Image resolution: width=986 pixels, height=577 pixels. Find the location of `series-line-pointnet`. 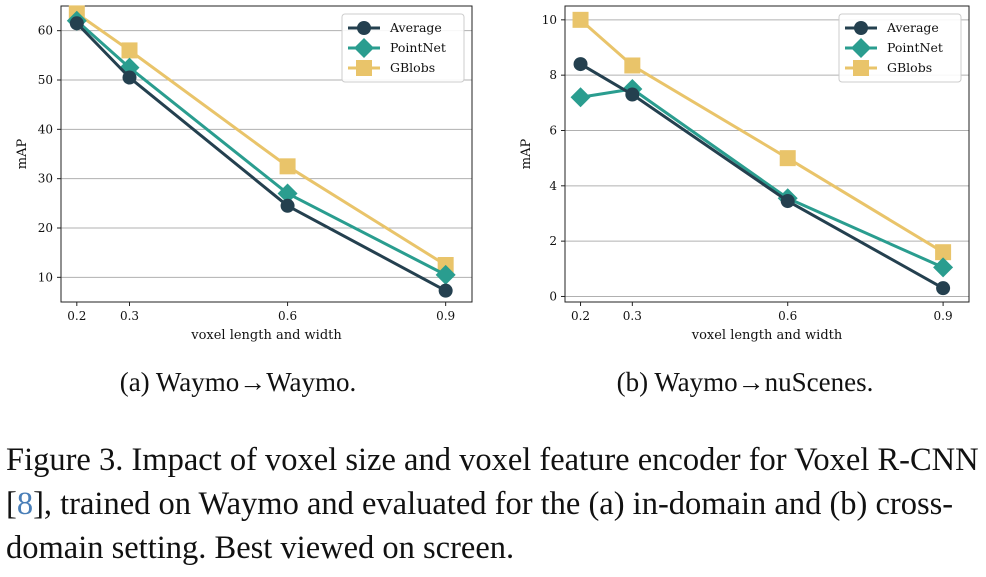

series-line-pointnet is located at coordinates (762, 178).